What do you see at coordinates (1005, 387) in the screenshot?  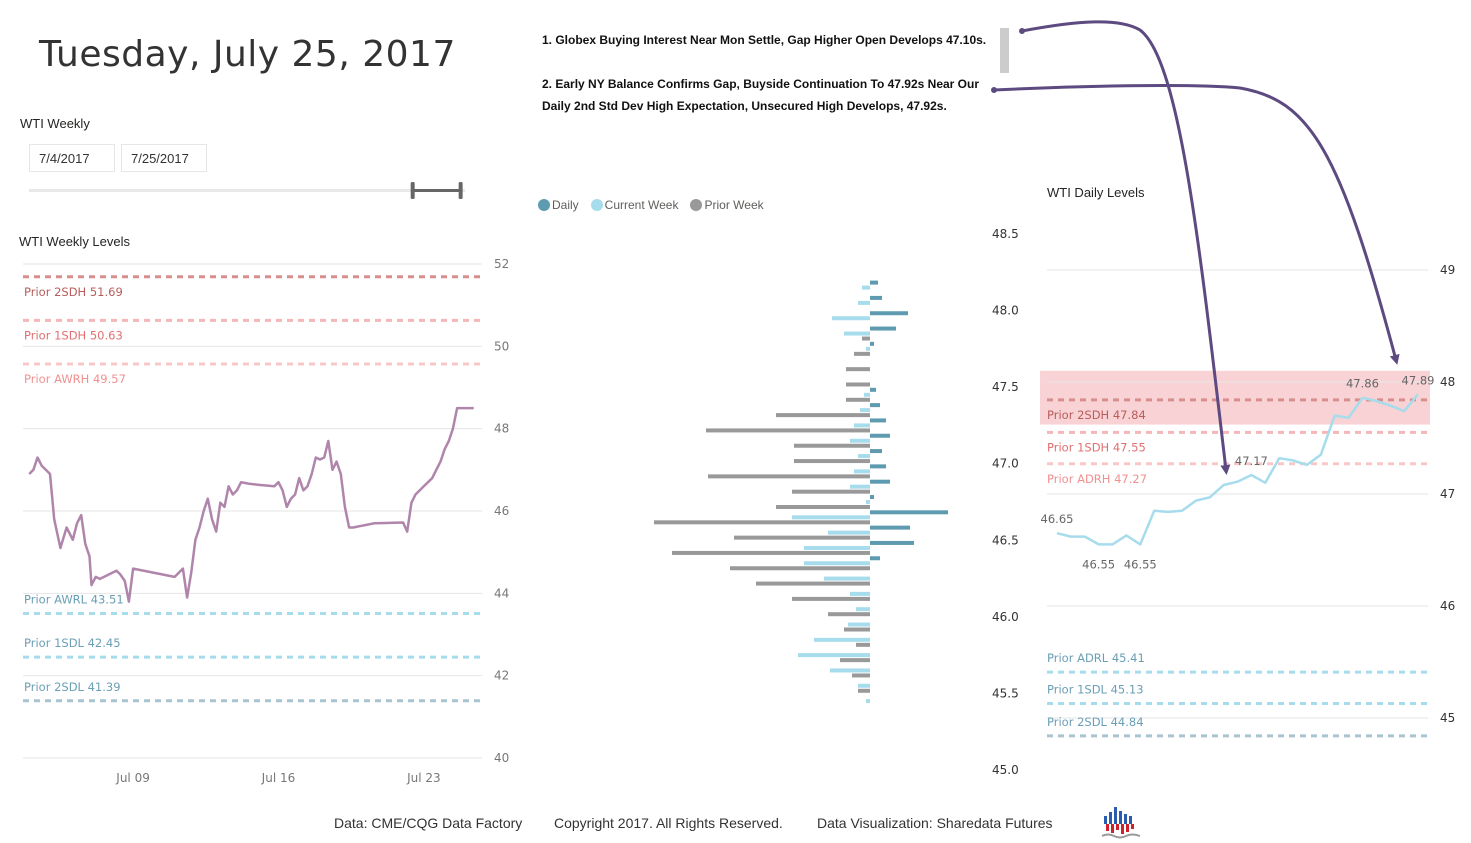 I see `y-tick-label: 47.5` at bounding box center [1005, 387].